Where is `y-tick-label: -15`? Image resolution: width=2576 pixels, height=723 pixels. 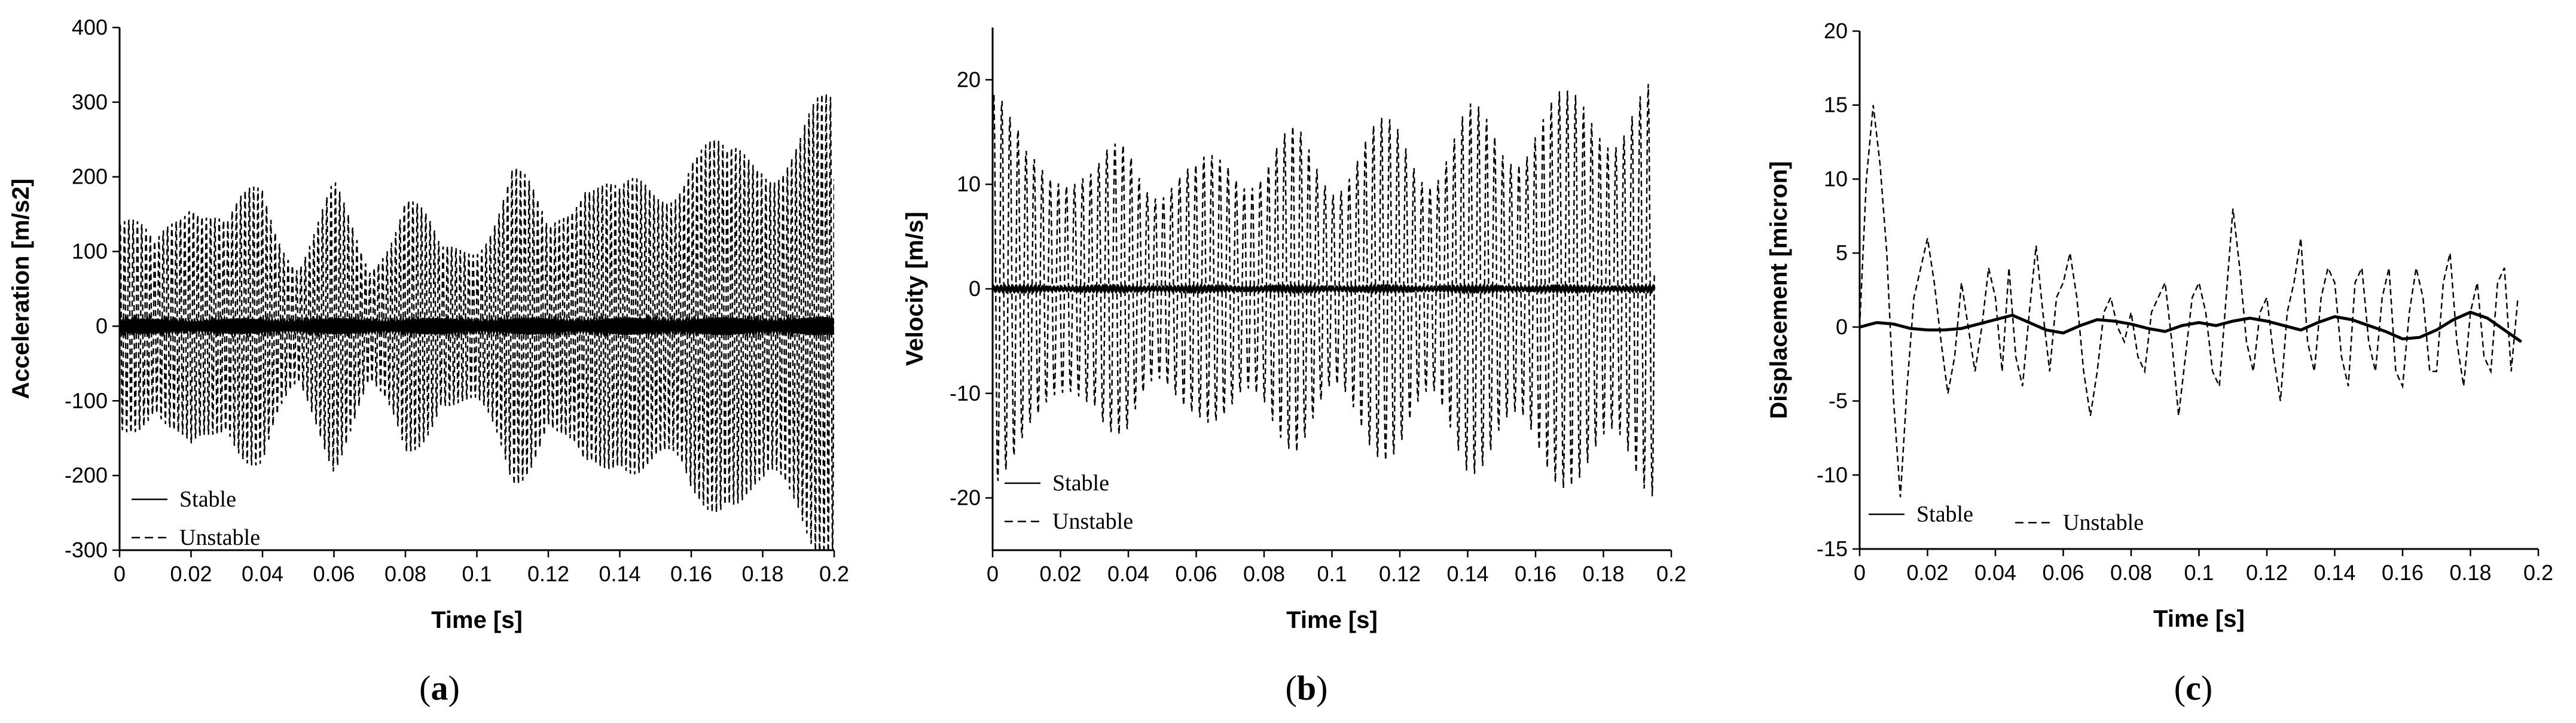 y-tick-label: -15 is located at coordinates (1832, 548).